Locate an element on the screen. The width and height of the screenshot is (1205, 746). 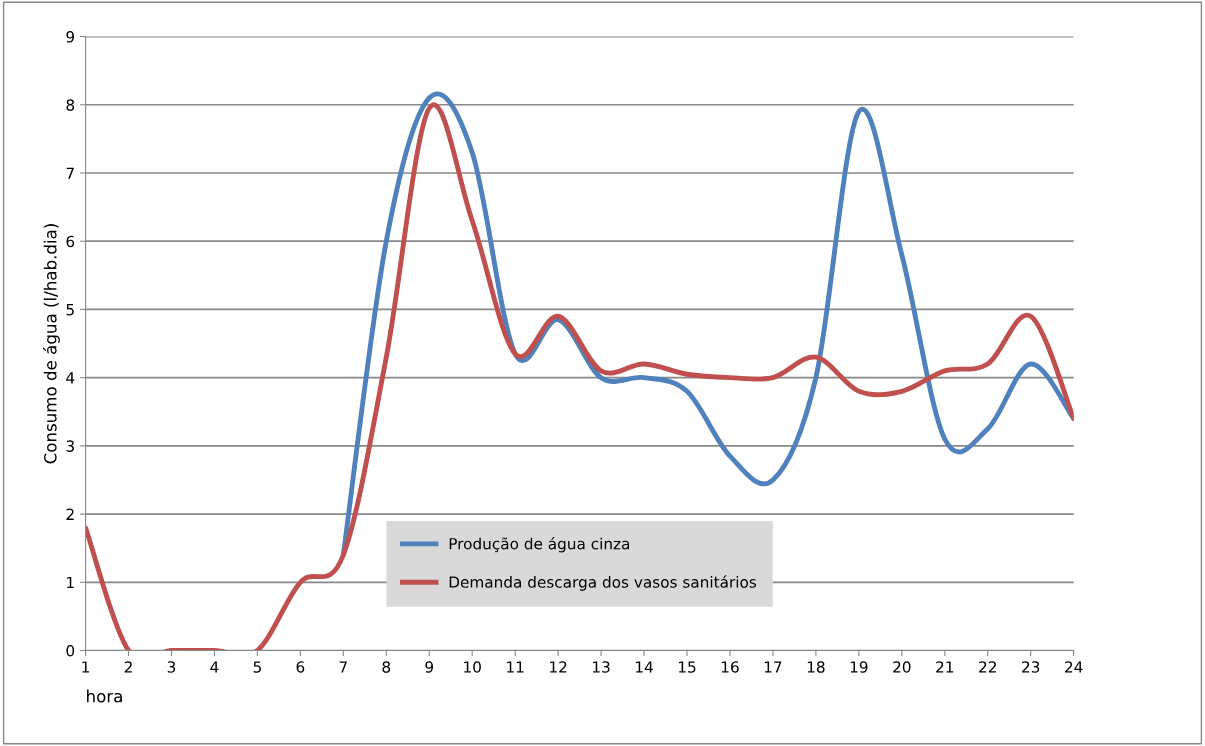
x-axis-title: hora is located at coordinates (104, 696).